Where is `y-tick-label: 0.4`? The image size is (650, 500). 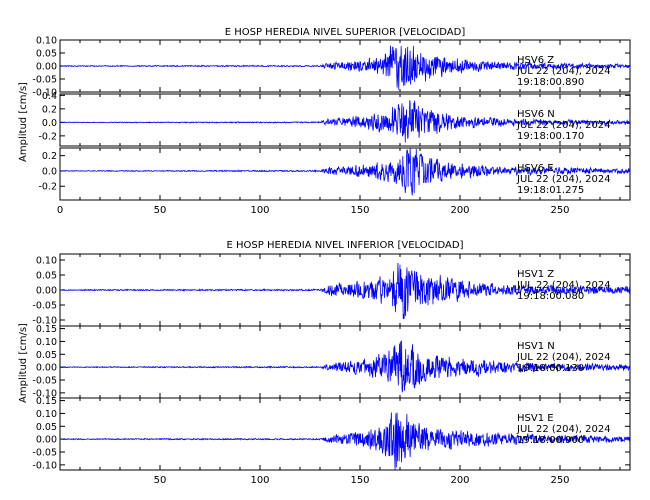
y-tick-label: 0.4 is located at coordinates (49, 96).